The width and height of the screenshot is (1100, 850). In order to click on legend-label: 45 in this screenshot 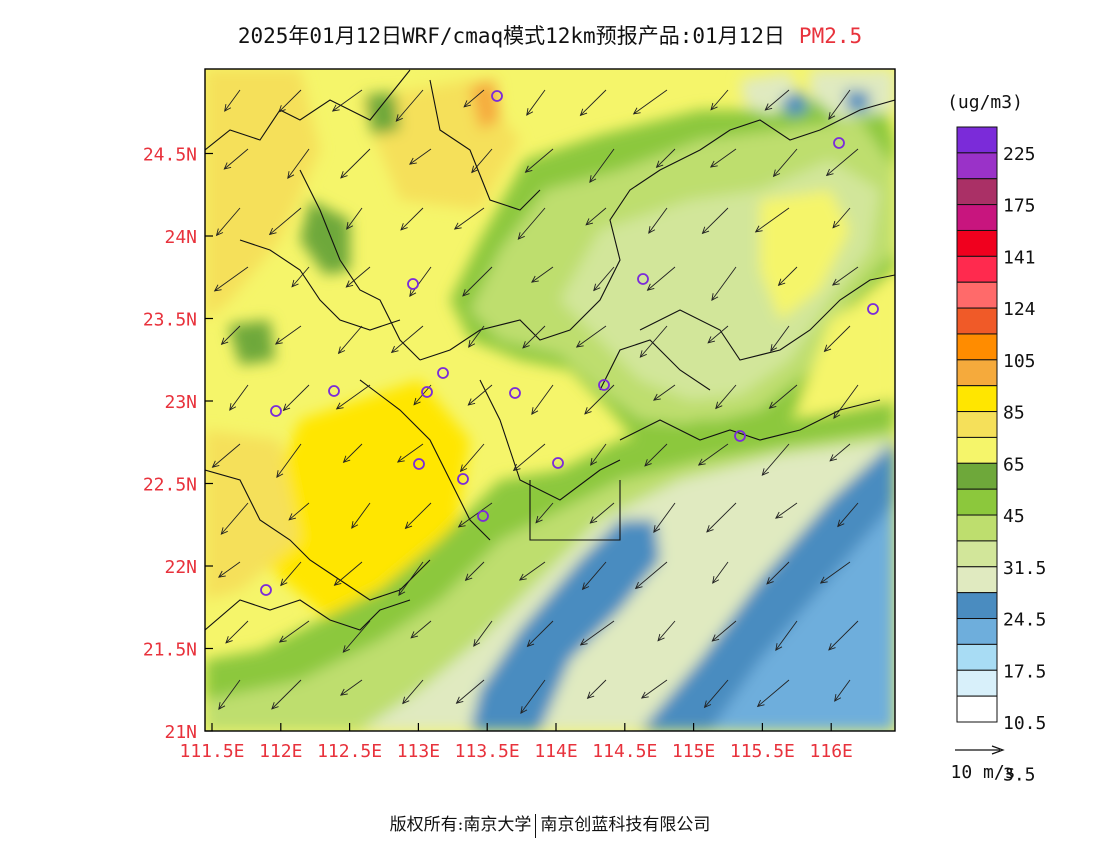, I will do `click(1014, 516)`.